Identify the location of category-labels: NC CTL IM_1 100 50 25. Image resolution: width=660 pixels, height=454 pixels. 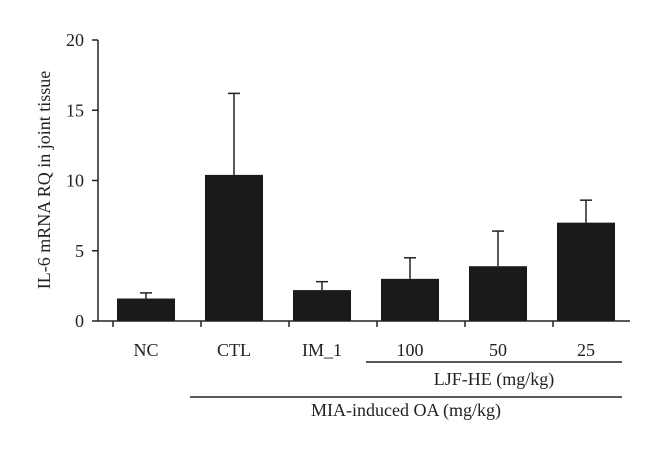
(364, 350).